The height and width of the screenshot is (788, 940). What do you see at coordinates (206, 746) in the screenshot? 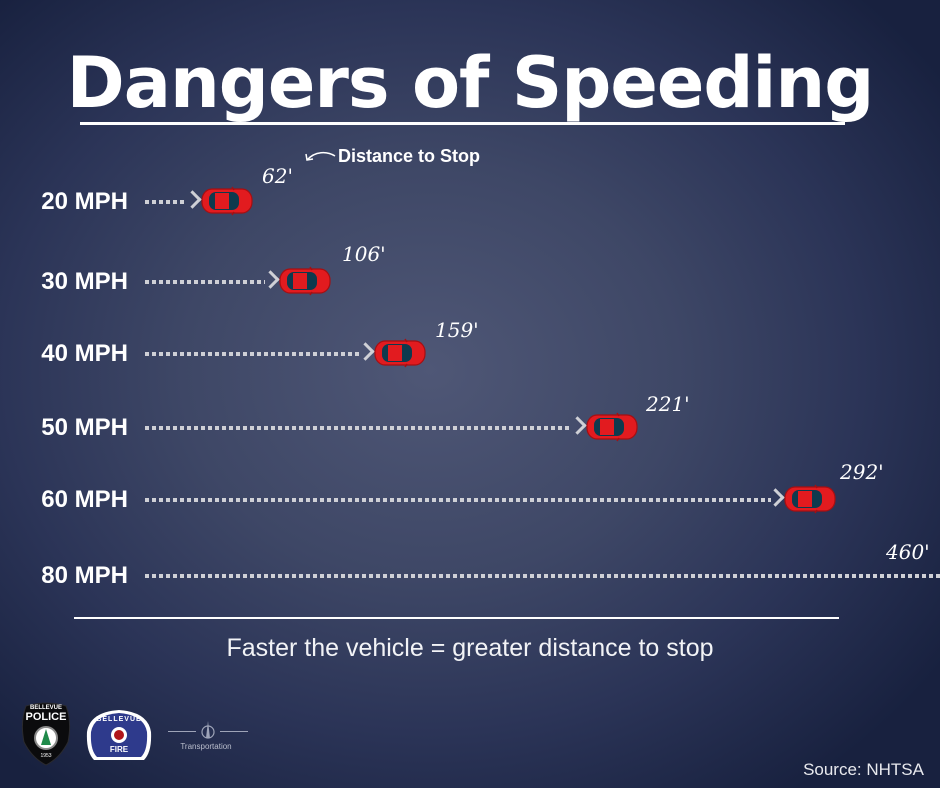
I see `transportation-label: Transportation` at bounding box center [206, 746].